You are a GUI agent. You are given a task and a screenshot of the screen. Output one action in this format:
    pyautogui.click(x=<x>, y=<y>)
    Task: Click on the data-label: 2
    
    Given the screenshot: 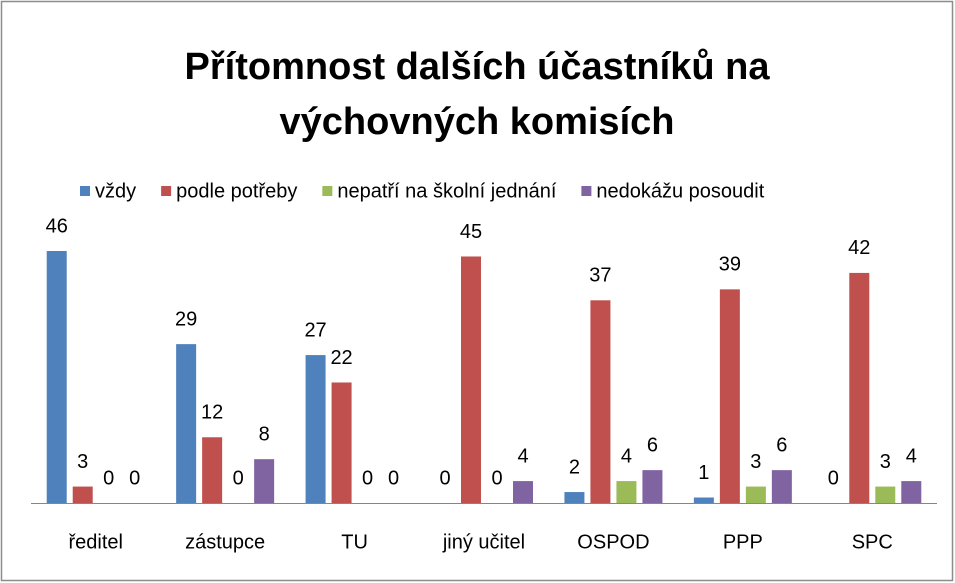 What is the action you would take?
    pyautogui.click(x=574, y=467)
    